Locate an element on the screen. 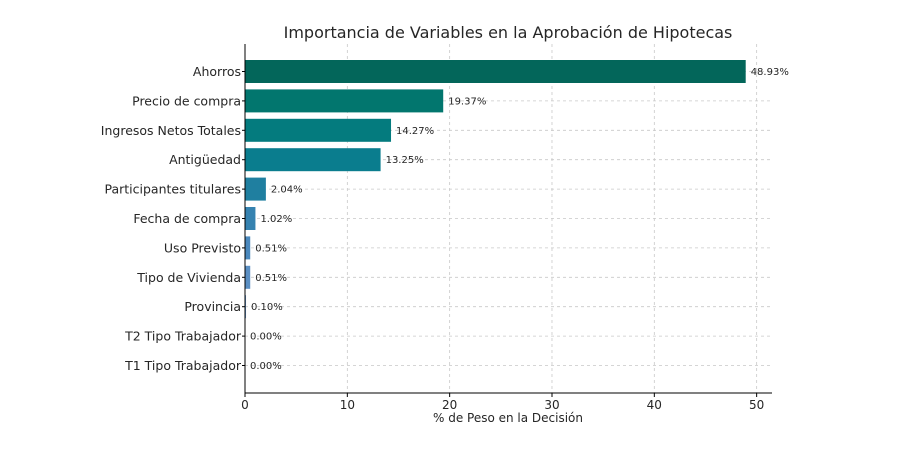 The height and width of the screenshot is (454, 900). category-label: Participantes titulares is located at coordinates (173, 189).